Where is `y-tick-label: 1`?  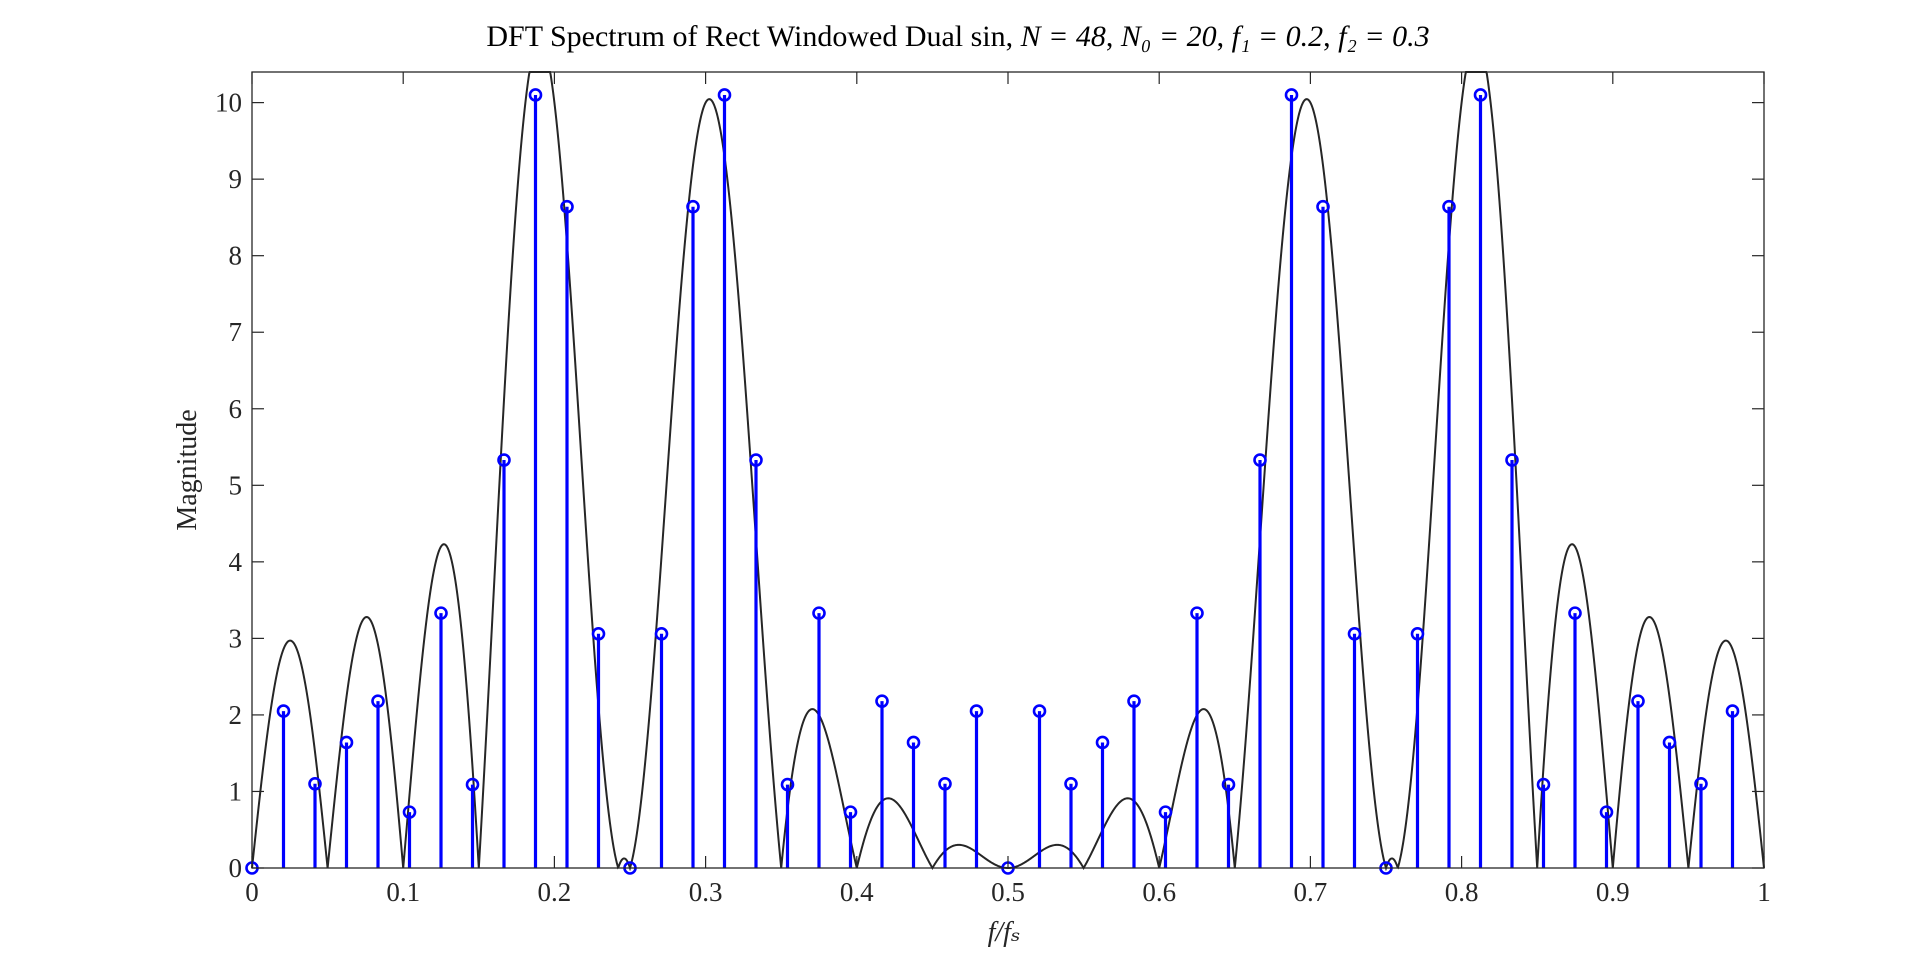 y-tick-label: 1 is located at coordinates (236, 791).